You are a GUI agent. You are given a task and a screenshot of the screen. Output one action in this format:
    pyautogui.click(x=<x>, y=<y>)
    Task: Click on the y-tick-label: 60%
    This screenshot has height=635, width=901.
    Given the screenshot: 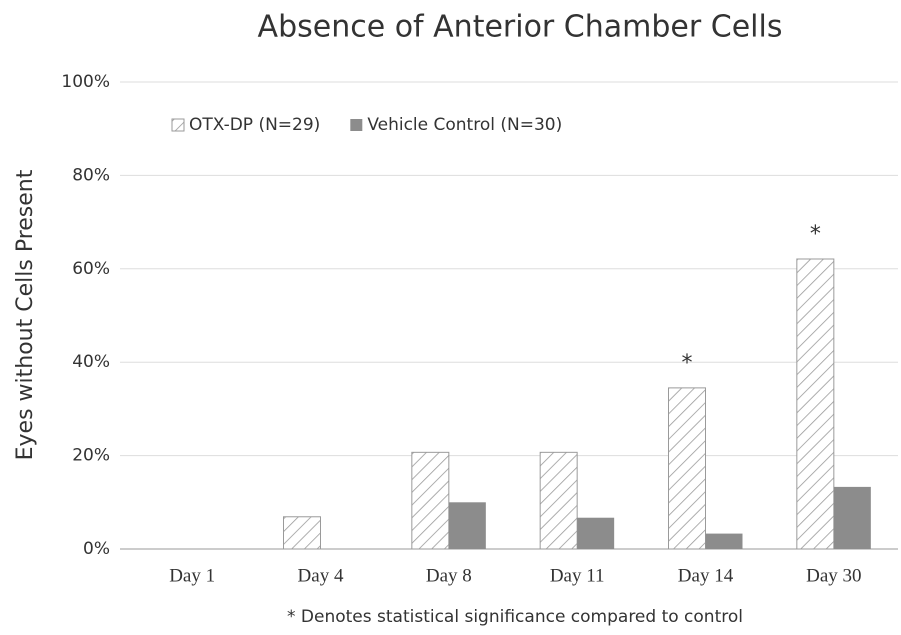 What is the action you would take?
    pyautogui.click(x=91, y=269)
    